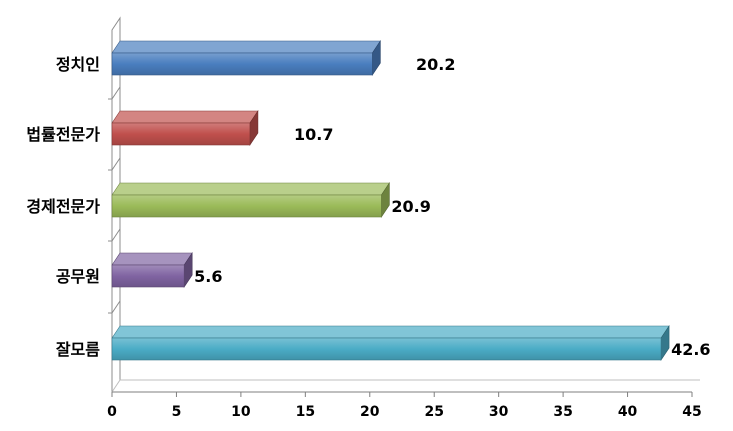 The image size is (733, 431). What do you see at coordinates (562, 412) in the screenshot?
I see `x-tick-label: 35` at bounding box center [562, 412].